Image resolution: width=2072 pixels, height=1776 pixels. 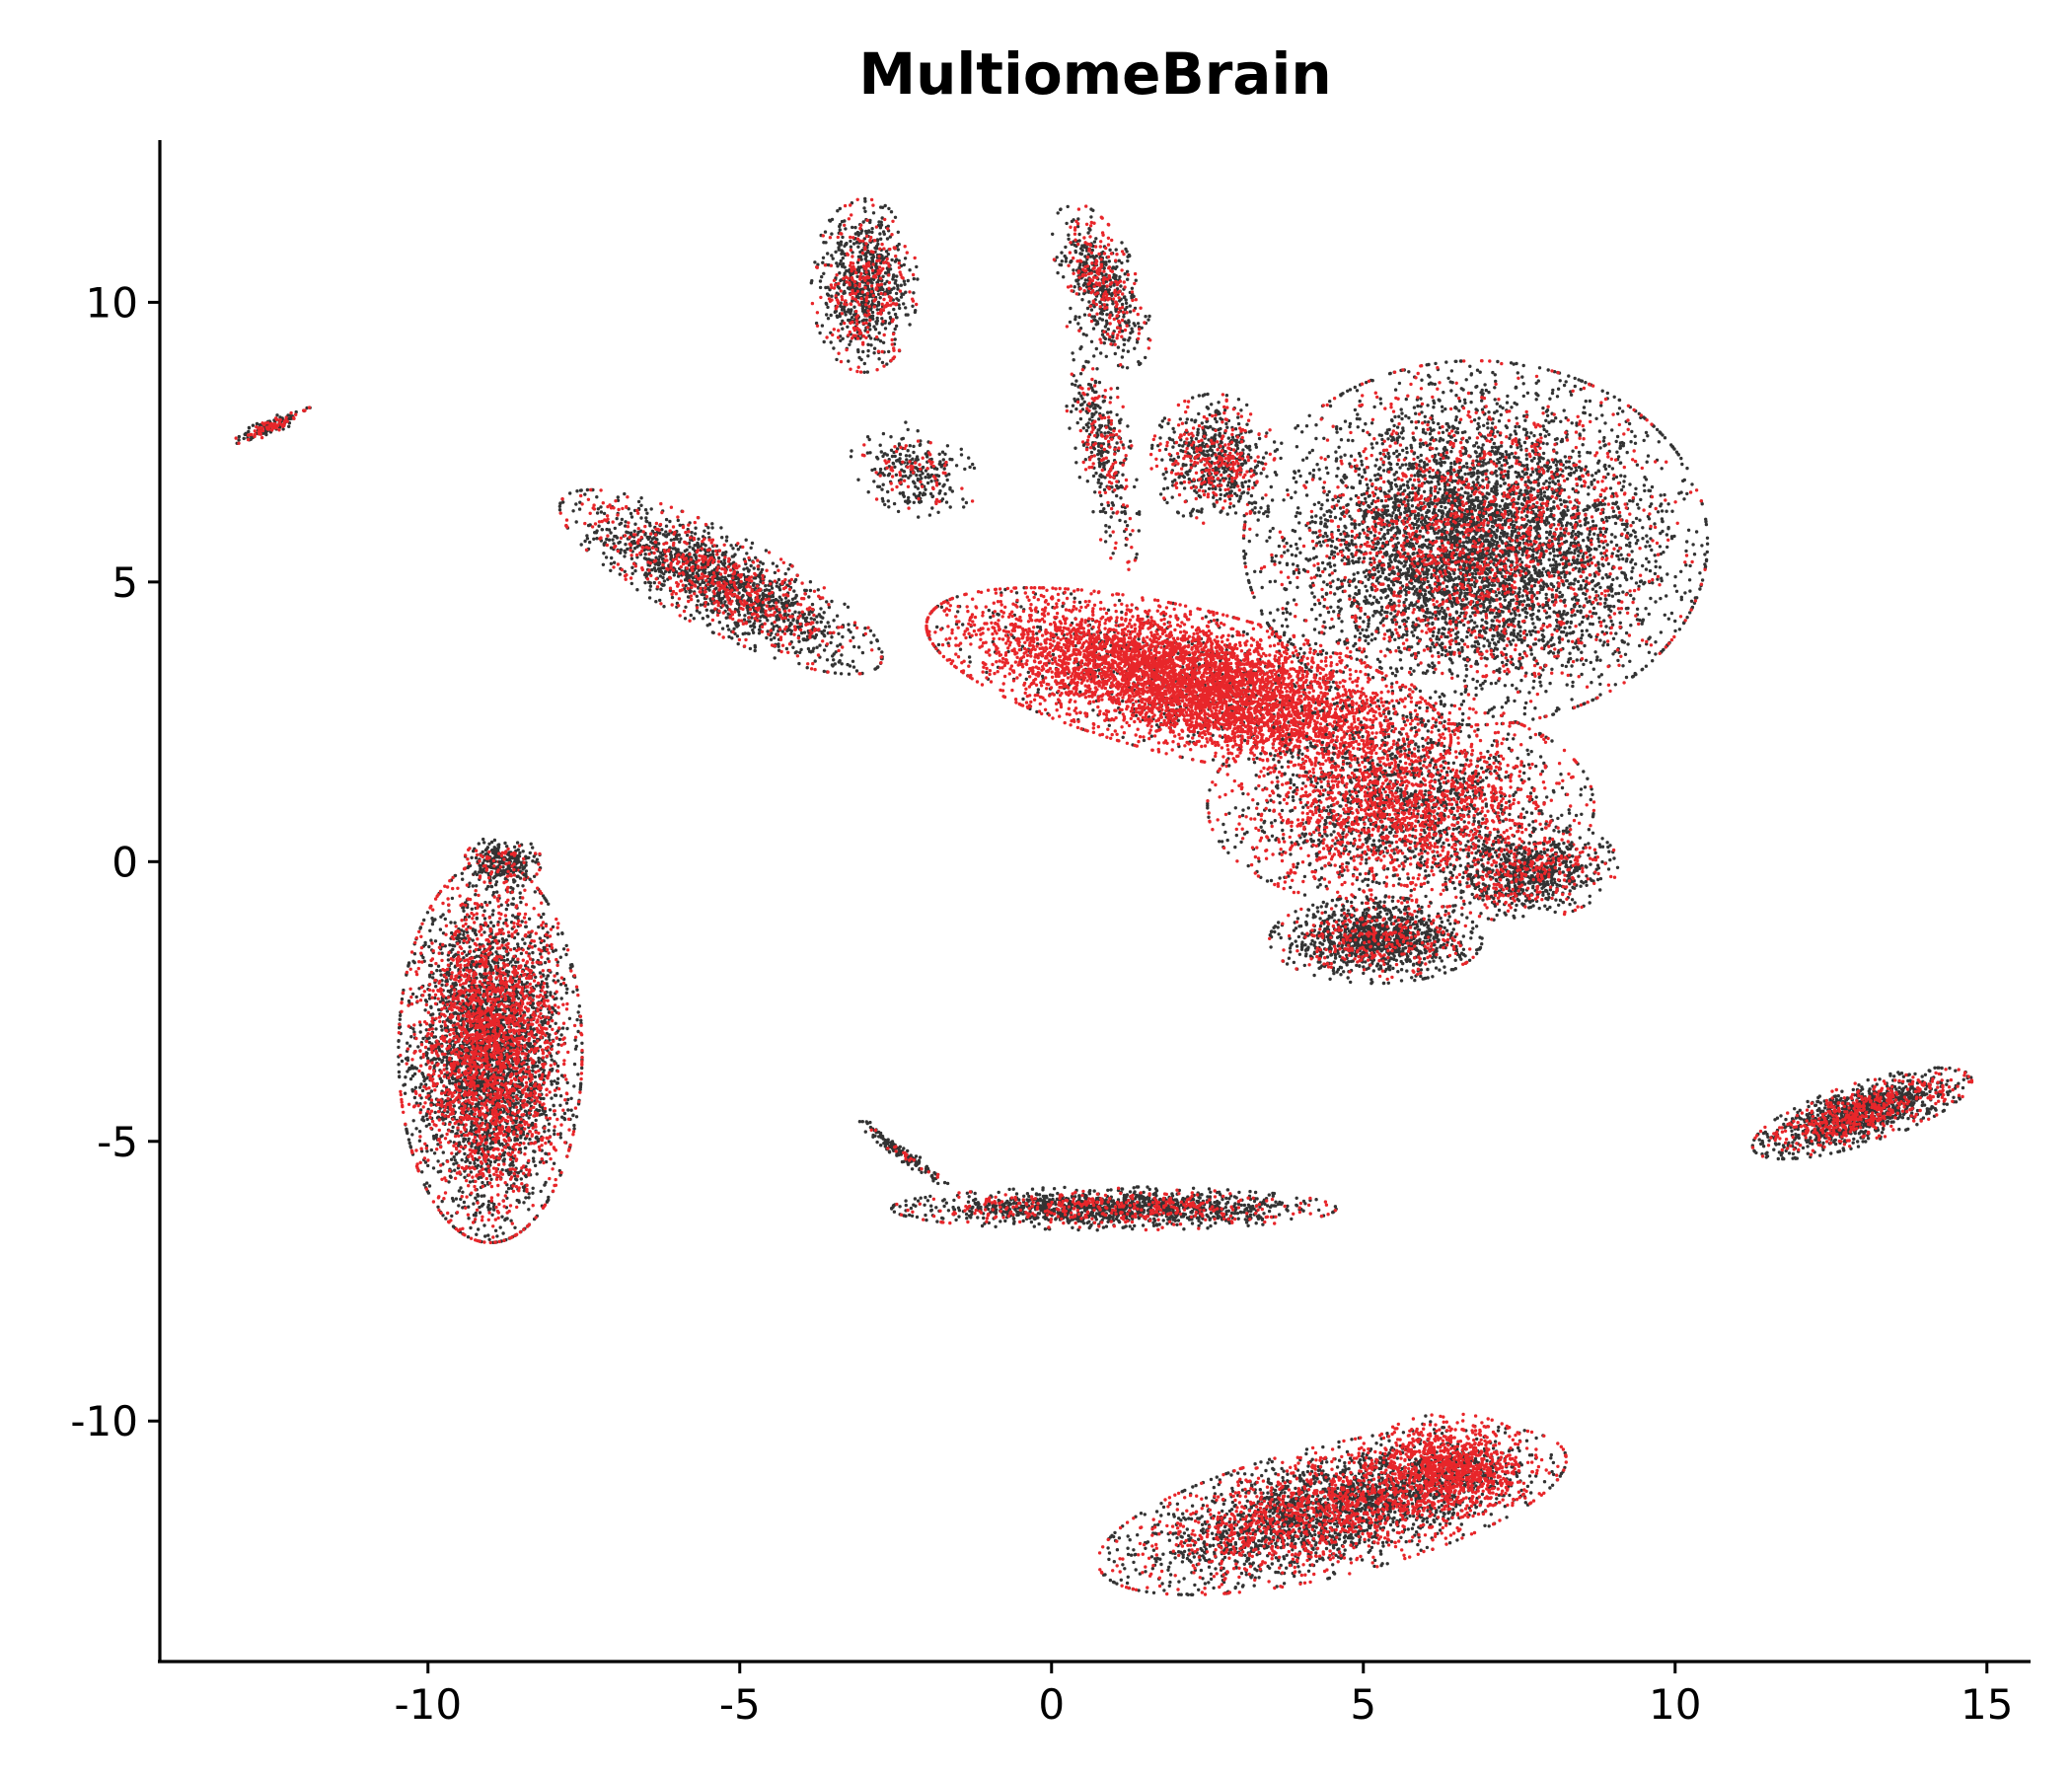 I want to click on x-tick-label: 5, so click(x=1363, y=1705).